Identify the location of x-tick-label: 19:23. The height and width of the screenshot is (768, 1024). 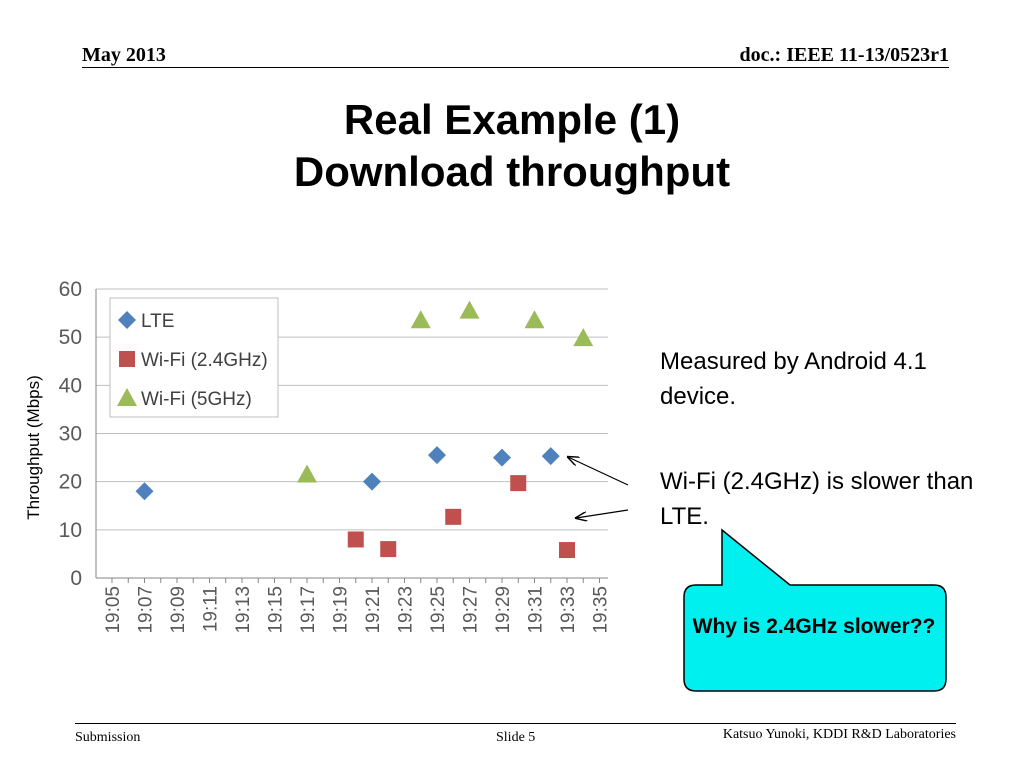
(406, 610).